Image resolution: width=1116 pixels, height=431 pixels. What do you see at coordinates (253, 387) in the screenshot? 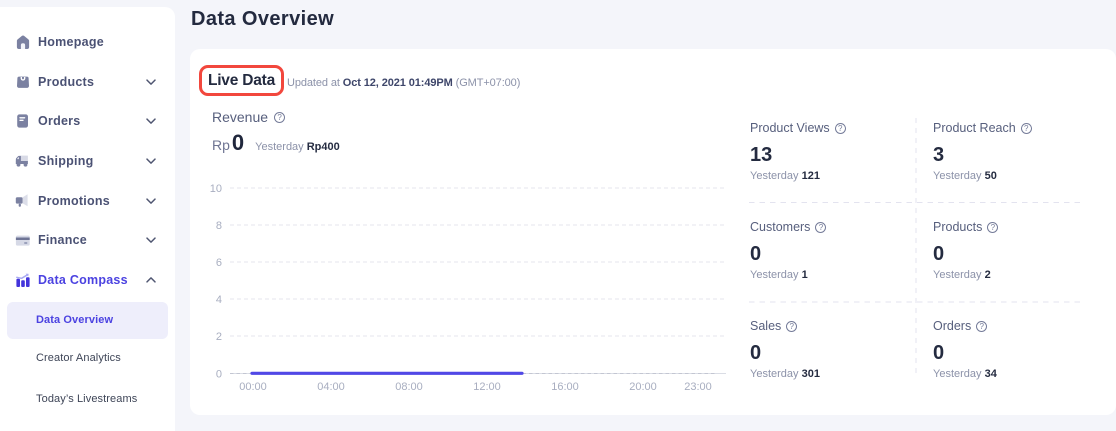
I see `svg-text: 00:00` at bounding box center [253, 387].